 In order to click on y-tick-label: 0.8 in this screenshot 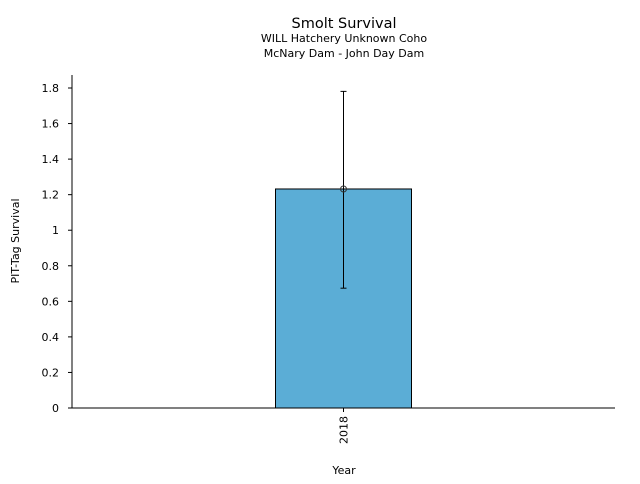, I will do `click(51, 266)`.